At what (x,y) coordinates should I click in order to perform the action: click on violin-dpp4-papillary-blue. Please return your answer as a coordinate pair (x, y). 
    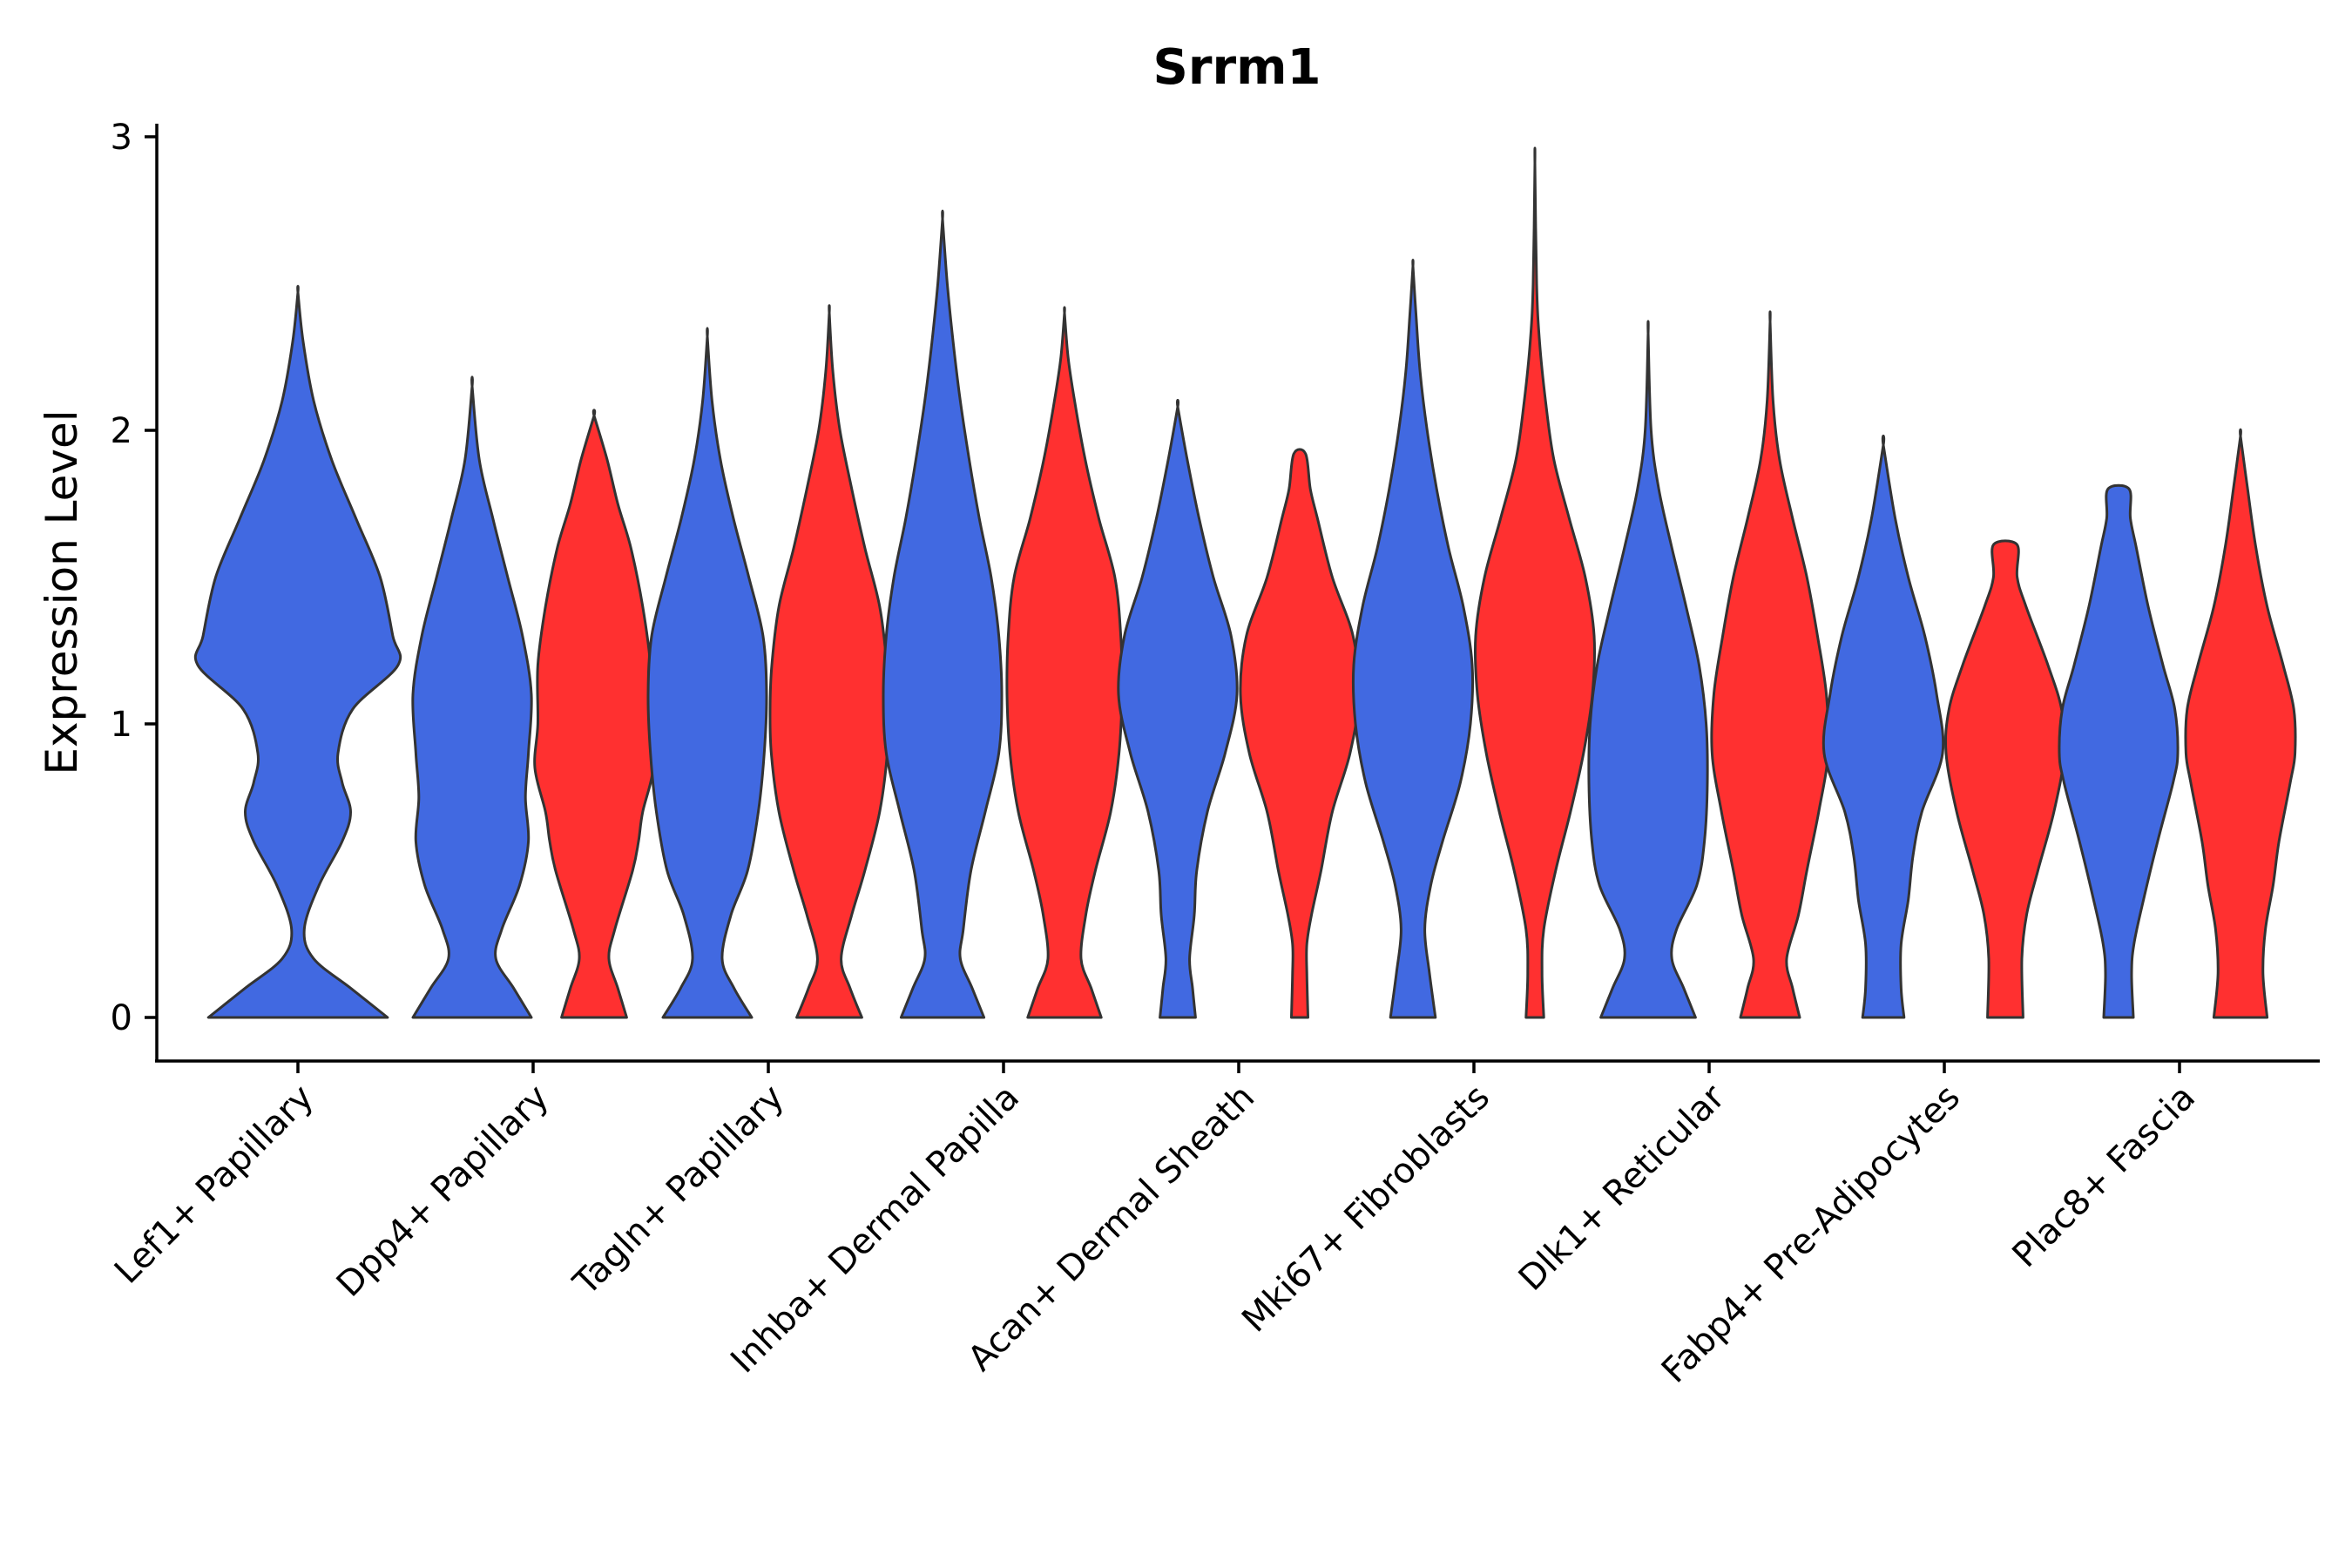
    Looking at the image, I should click on (472, 697).